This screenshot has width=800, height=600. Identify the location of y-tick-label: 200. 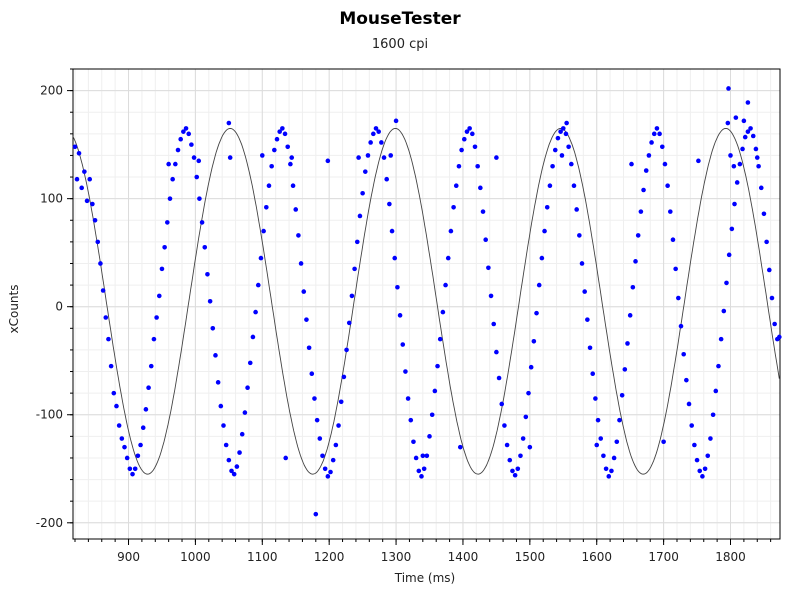
(51, 91).